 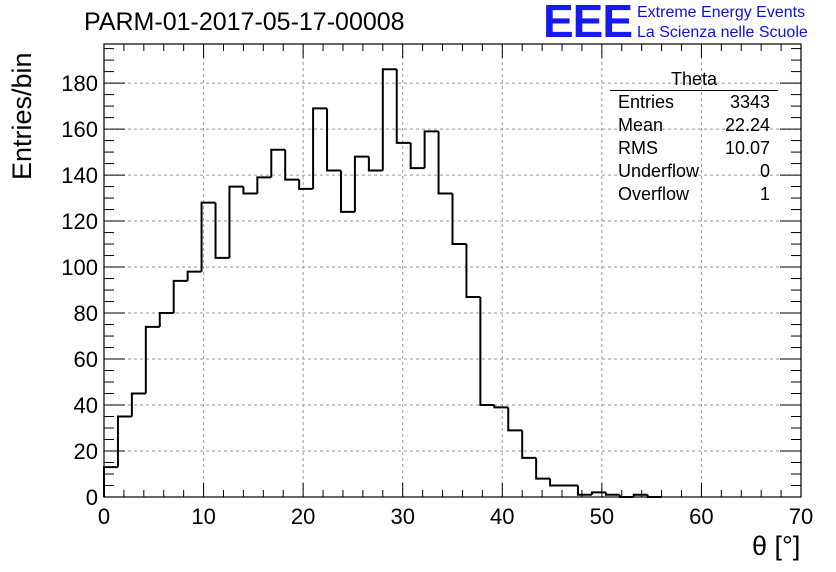 I want to click on x-tick-label: 20, so click(x=303, y=516).